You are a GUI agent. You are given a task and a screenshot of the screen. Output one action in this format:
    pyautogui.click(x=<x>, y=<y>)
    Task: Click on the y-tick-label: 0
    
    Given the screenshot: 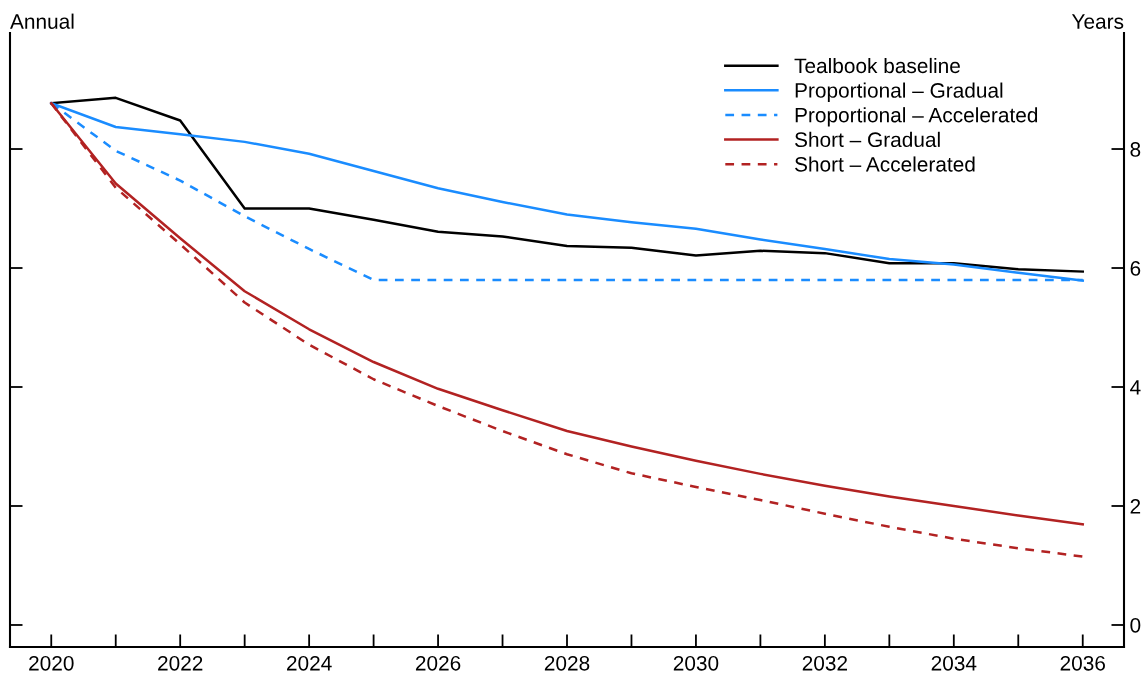 What is the action you would take?
    pyautogui.click(x=1135, y=625)
    